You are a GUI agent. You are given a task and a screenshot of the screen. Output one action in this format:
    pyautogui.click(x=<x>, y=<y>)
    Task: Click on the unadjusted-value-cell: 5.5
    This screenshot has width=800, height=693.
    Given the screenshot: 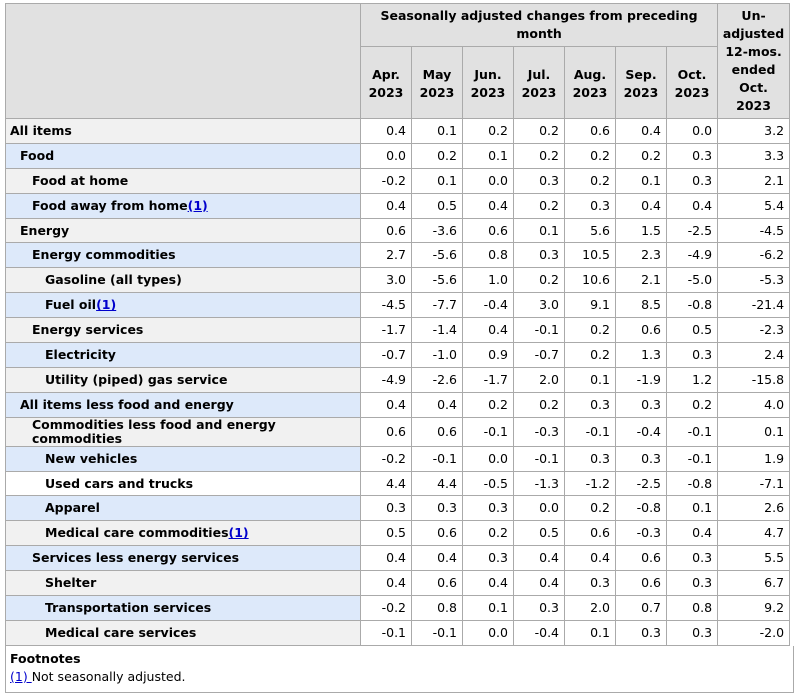 What is the action you would take?
    pyautogui.click(x=754, y=558)
    